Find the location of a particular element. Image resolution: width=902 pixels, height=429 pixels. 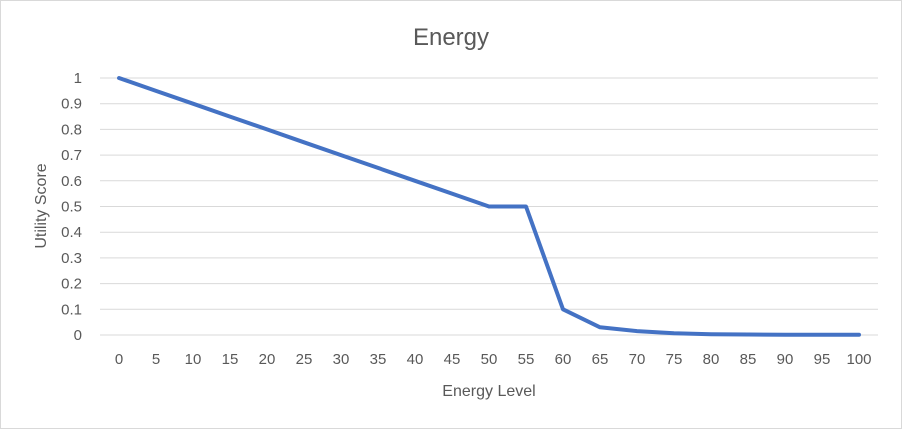

x-tick-label: 75 is located at coordinates (674, 359).